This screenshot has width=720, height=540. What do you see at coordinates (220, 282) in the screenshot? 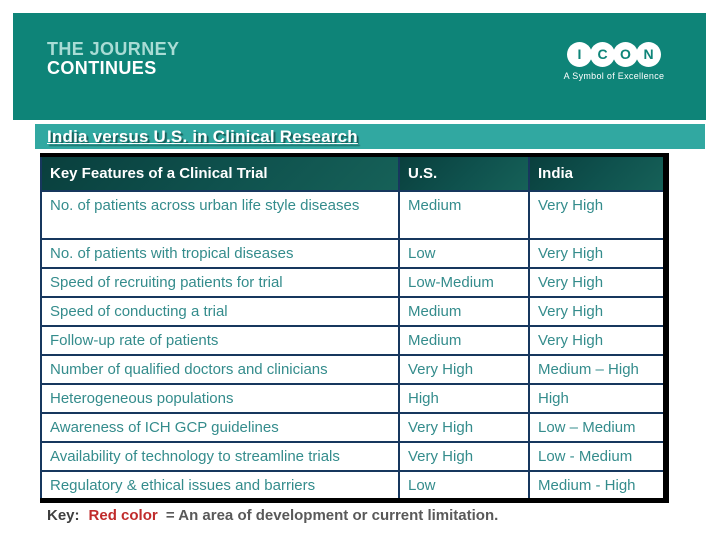
I see `cell-feature: Speed of recruiting patients for trial` at bounding box center [220, 282].